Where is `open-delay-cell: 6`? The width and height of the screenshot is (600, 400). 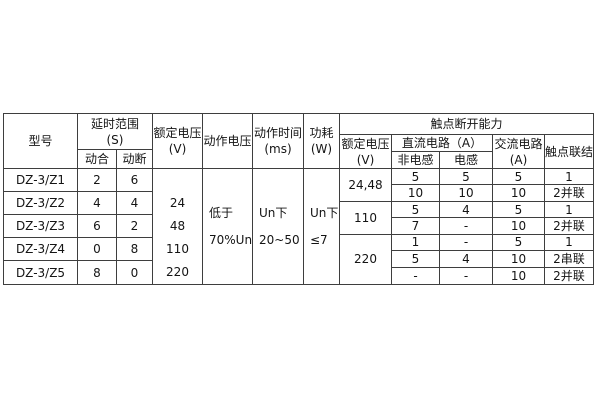
open-delay-cell: 6 is located at coordinates (135, 180).